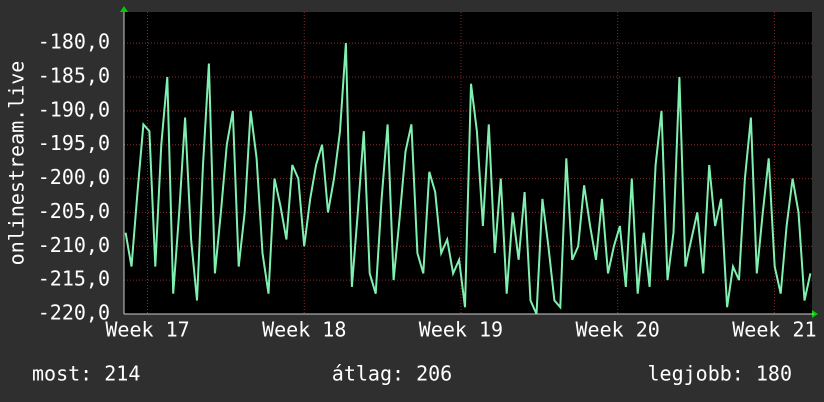  Describe the element at coordinates (720, 374) in the screenshot. I see `footer-best: legjobb: 180` at that location.